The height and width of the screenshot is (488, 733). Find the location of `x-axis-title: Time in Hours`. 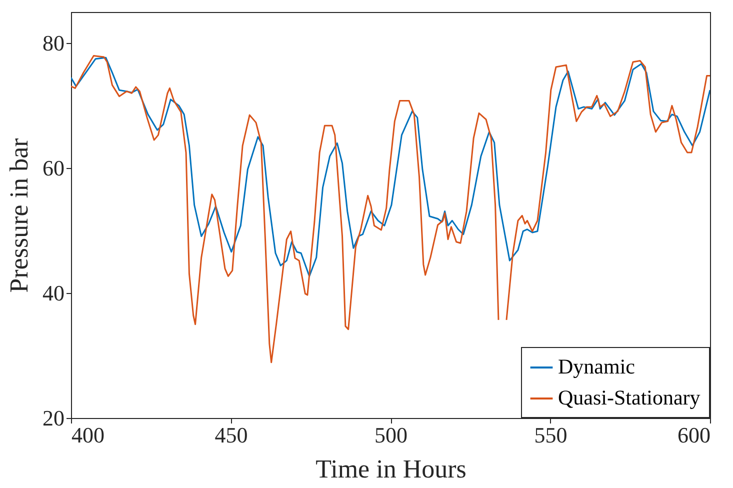

x-axis-title: Time in Hours is located at coordinates (391, 469).